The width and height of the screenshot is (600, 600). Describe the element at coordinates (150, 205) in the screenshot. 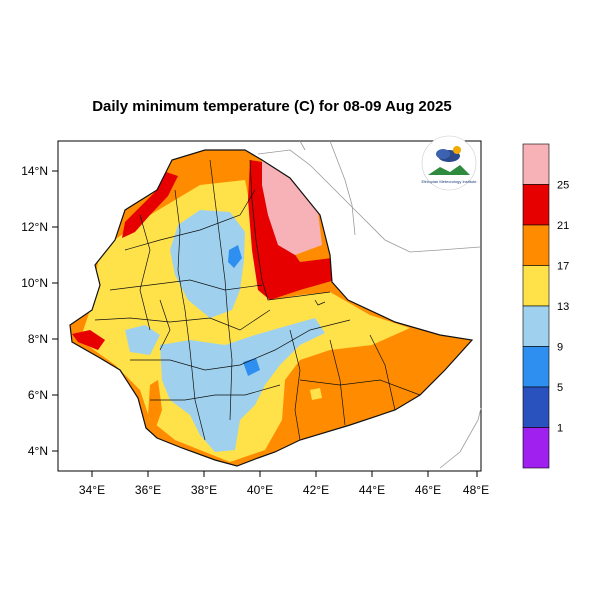

I see `field-21-25-northwest` at that location.